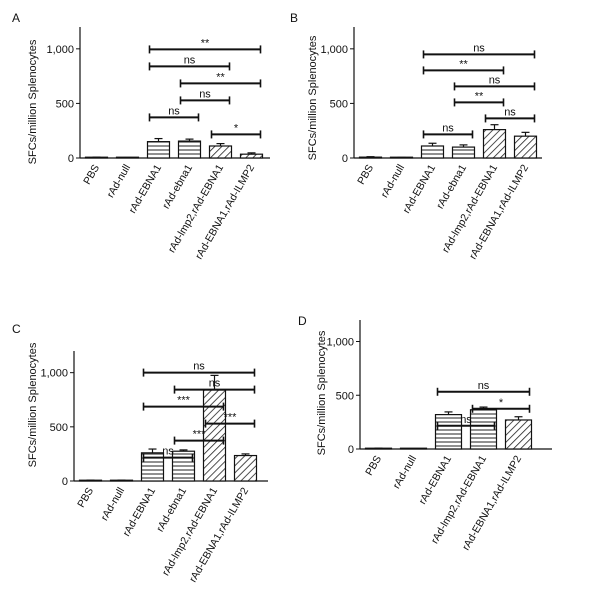 This screenshot has width=598, height=590. What do you see at coordinates (16, 329) in the screenshot?
I see `panel-letter: C` at bounding box center [16, 329].